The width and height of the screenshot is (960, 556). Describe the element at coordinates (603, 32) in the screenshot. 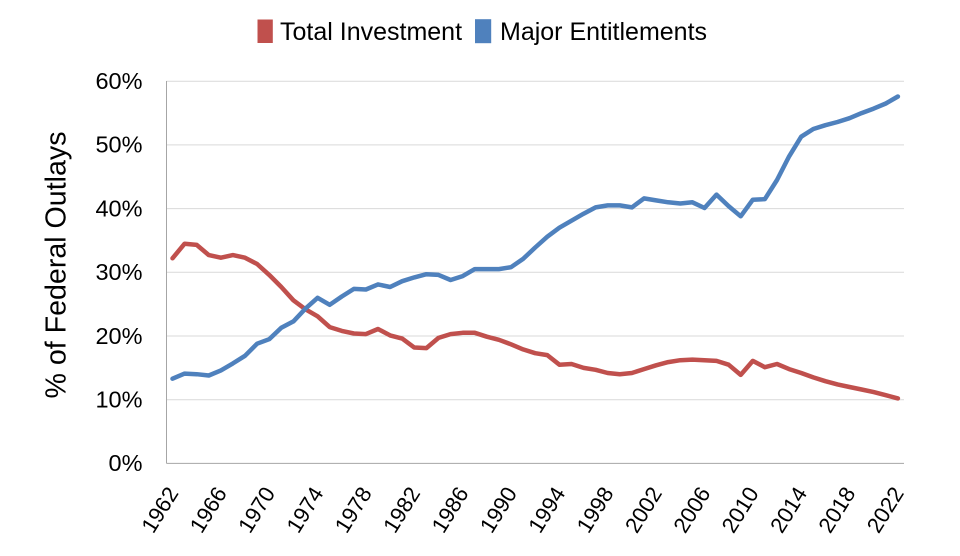

I see `svg-text: Major Entitlements` at that location.